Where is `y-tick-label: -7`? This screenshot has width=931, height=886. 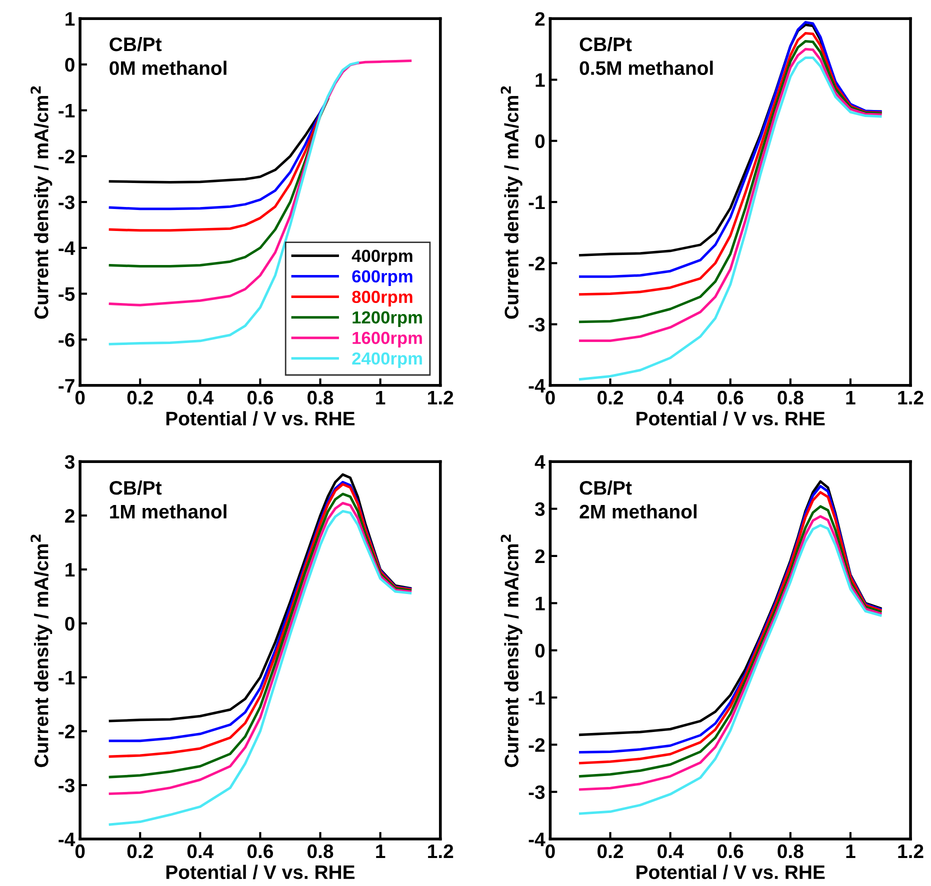
y-tick-label: -7 is located at coordinates (66, 385).